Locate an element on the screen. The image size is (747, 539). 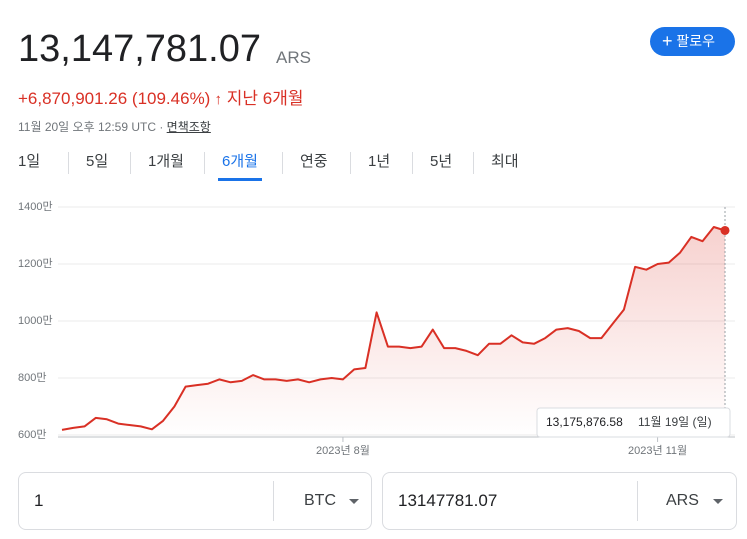
timestamp-row: 11월 20일 오후 12:59 UTC · 면책조항 is located at coordinates (114, 127).